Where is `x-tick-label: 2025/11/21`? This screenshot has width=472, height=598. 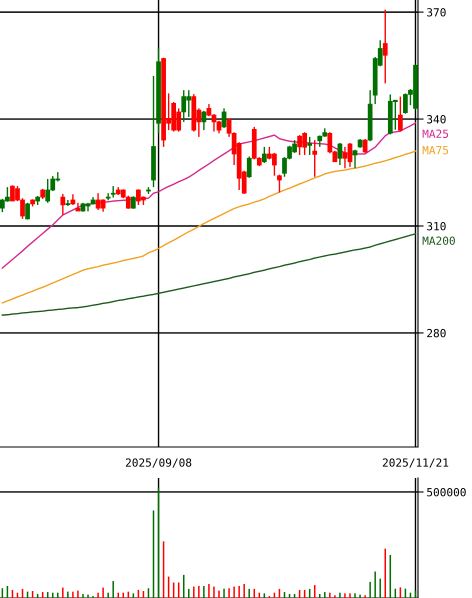 x-tick-label: 2025/11/21 is located at coordinates (415, 463).